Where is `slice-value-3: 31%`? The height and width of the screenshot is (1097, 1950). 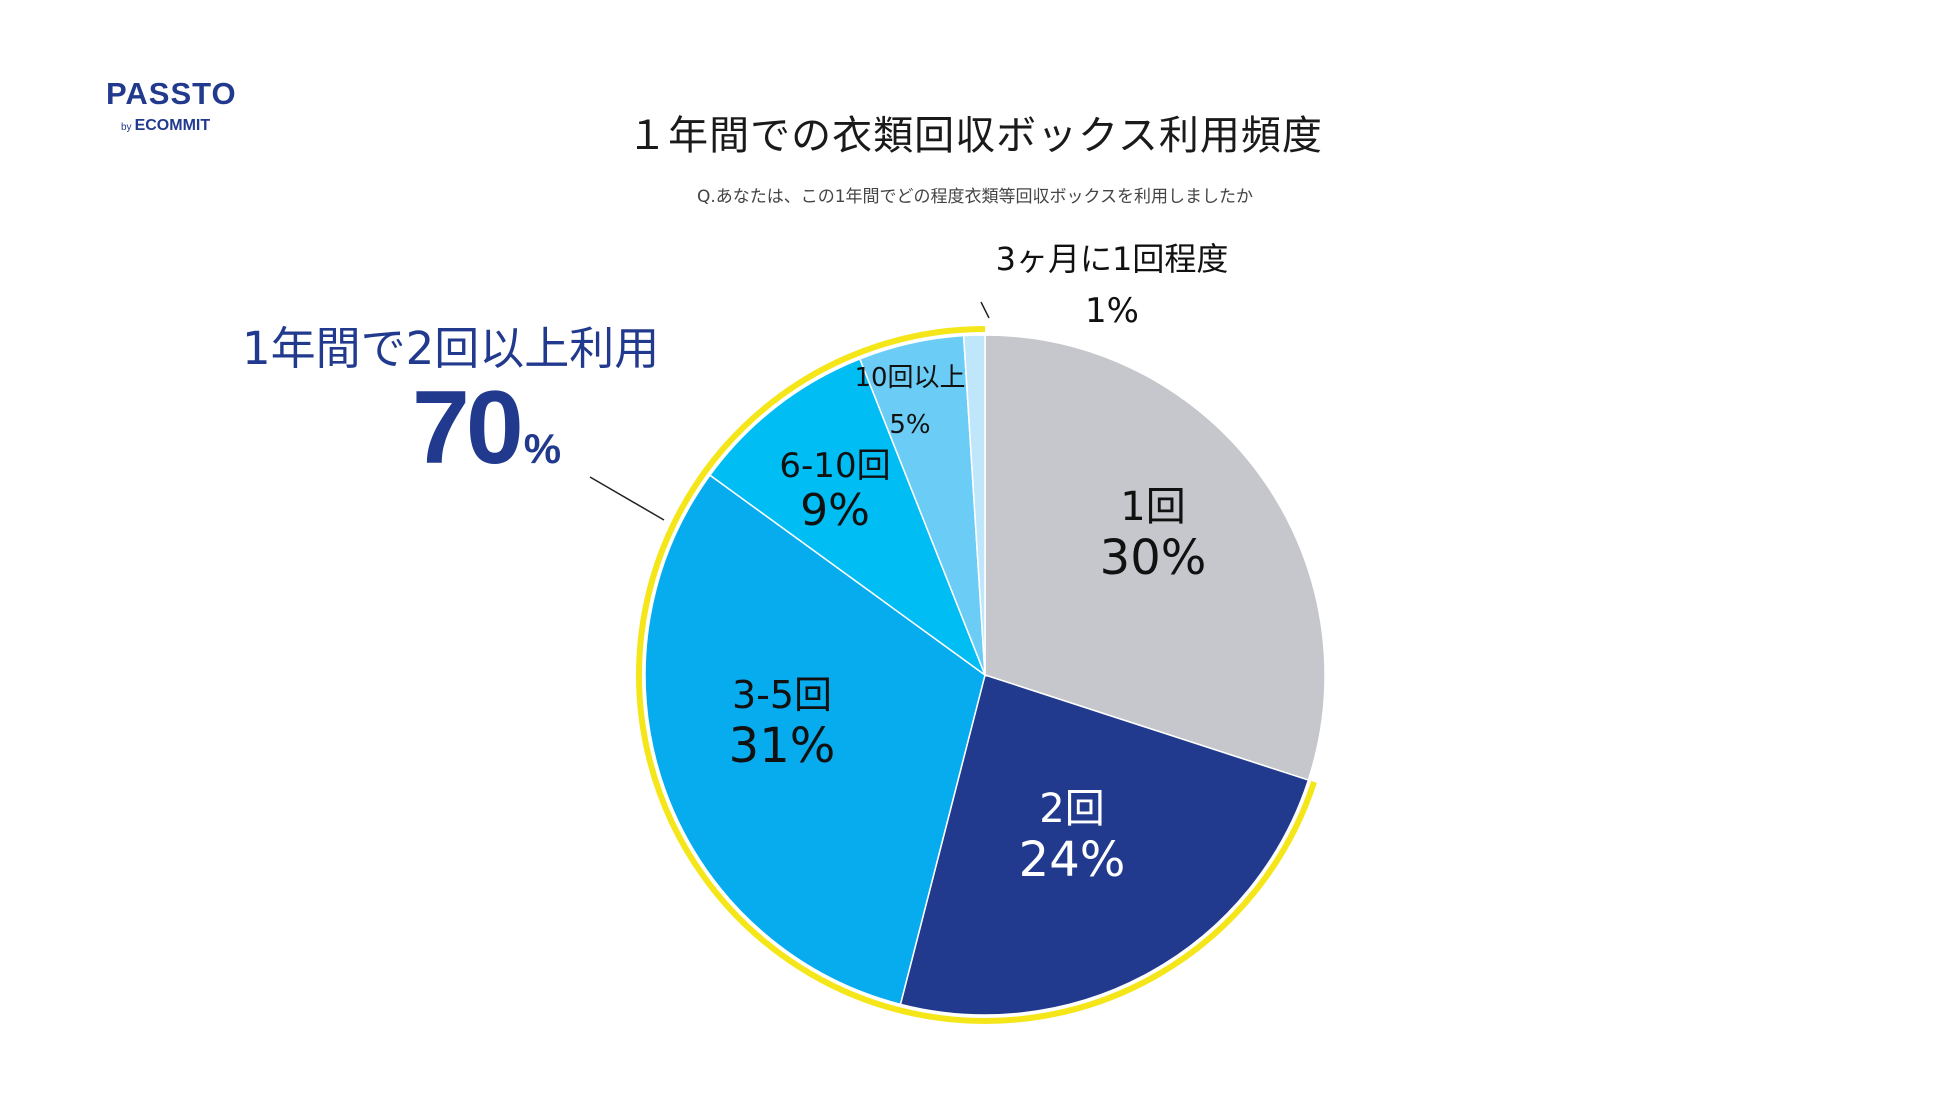
slice-value-3: 31% is located at coordinates (782, 746).